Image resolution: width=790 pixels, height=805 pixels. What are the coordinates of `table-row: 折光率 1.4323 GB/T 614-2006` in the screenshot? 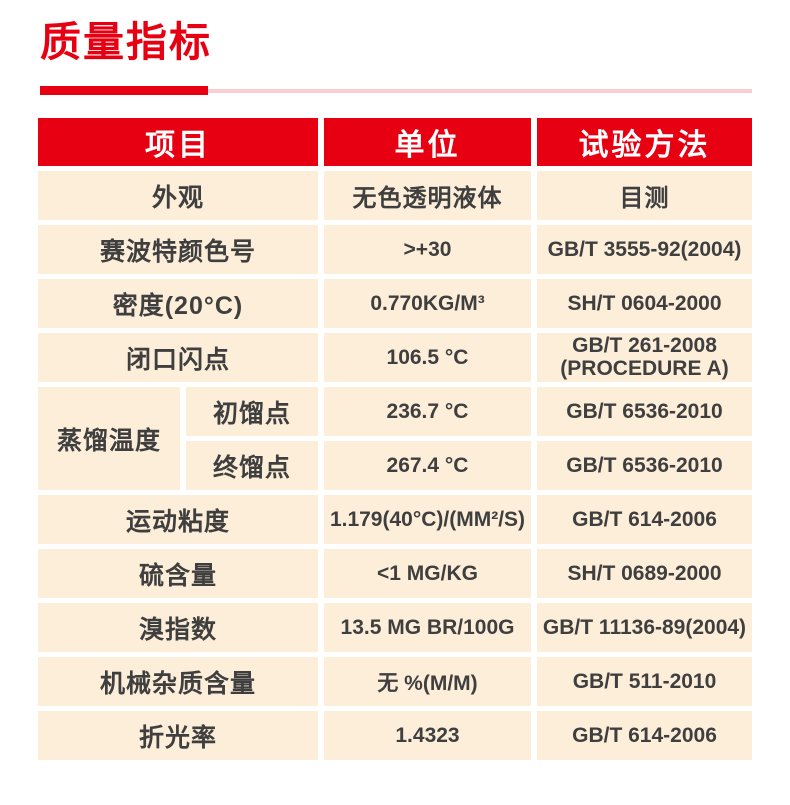 It's located at (395, 735).